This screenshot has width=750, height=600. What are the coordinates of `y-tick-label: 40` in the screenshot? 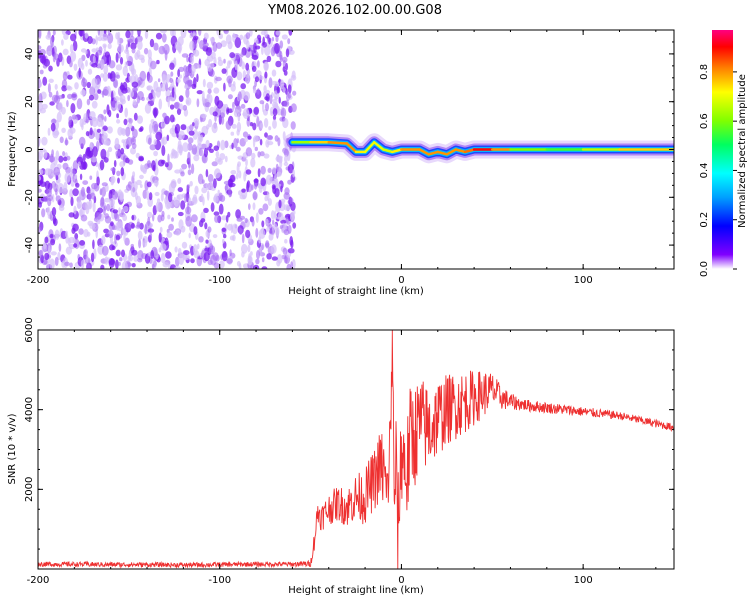 It's located at (29, 54).